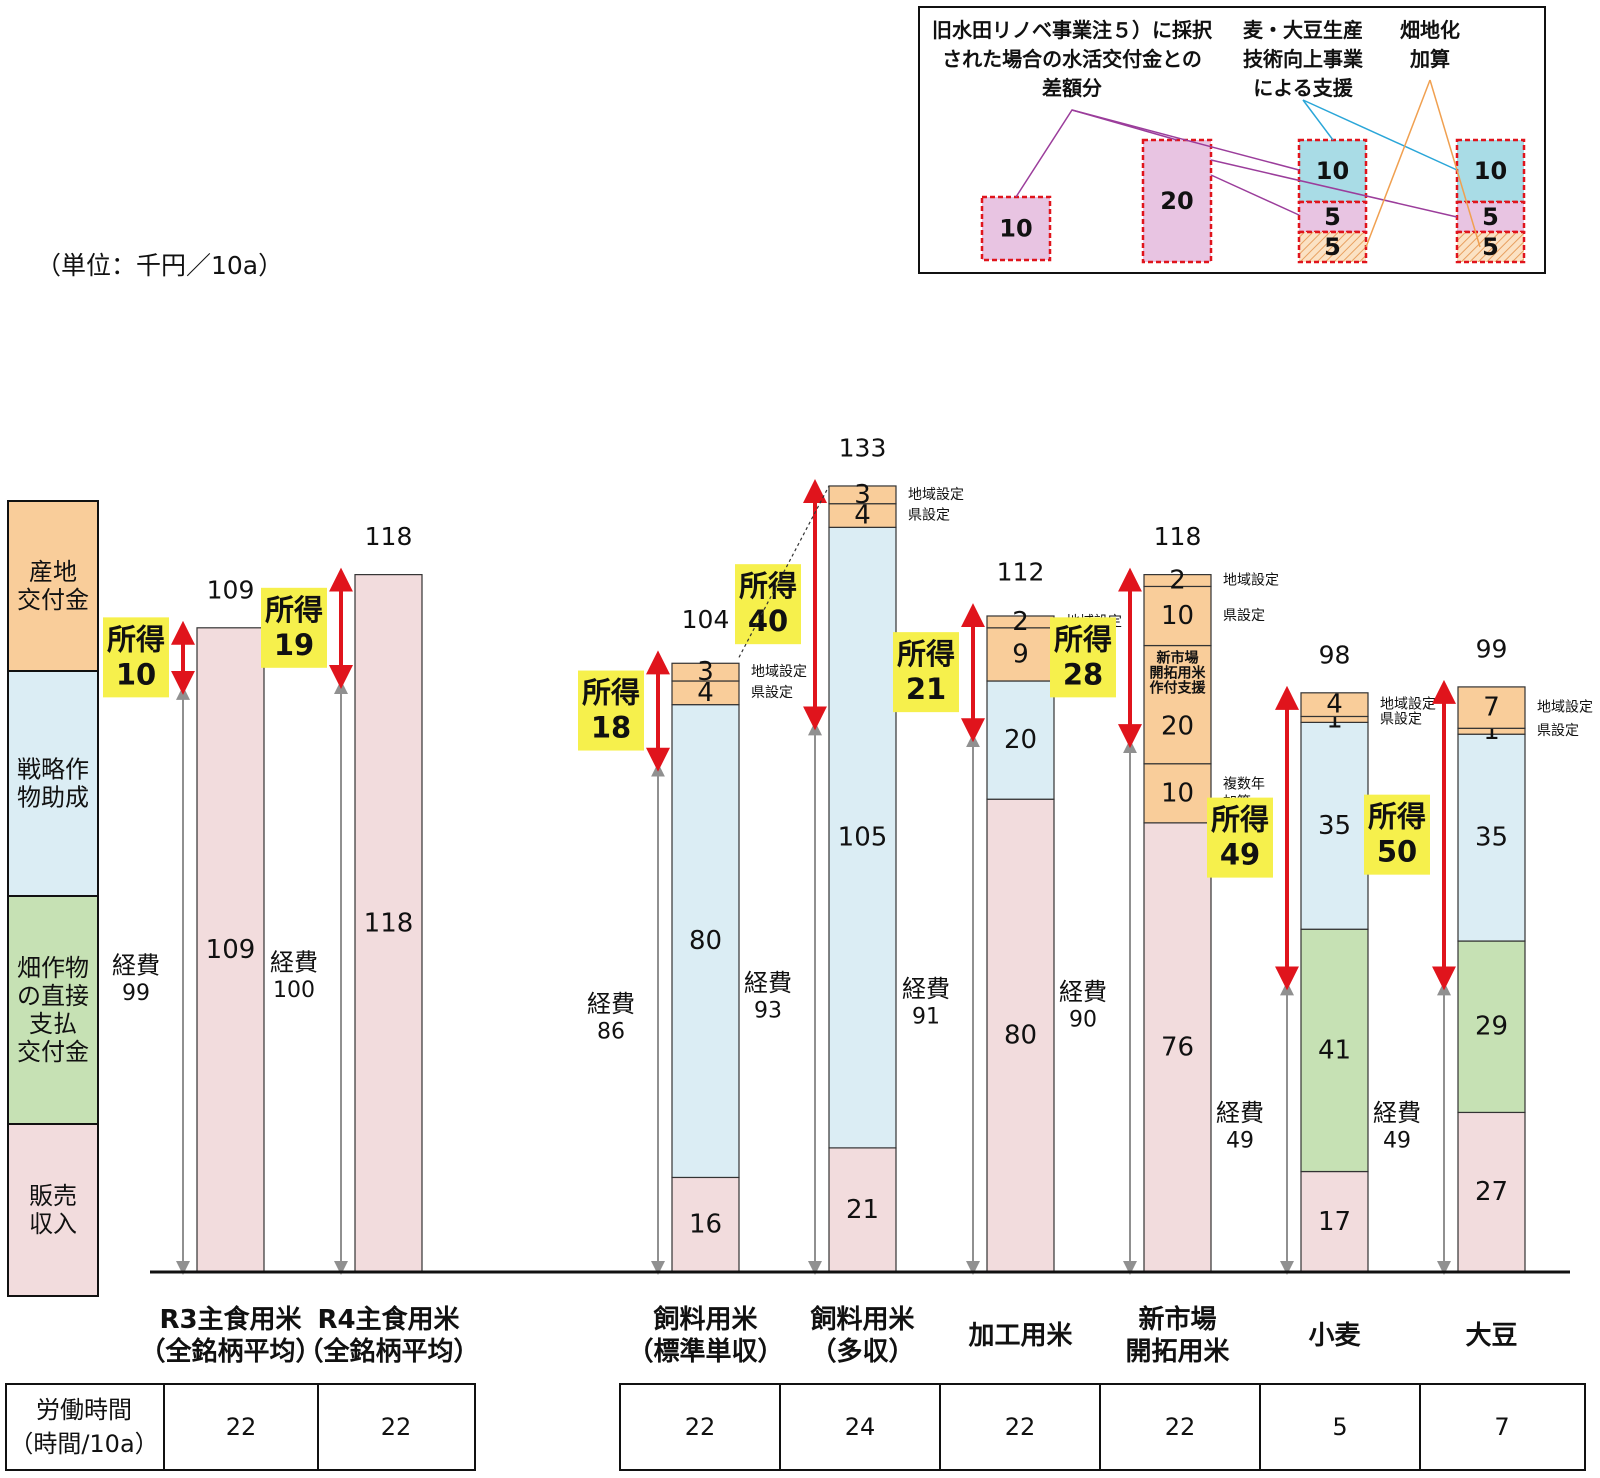 This screenshot has width=1600, height=1478. Describe the element at coordinates (1303, 88) in the screenshot. I see `inset-tech-label: による支援` at that location.